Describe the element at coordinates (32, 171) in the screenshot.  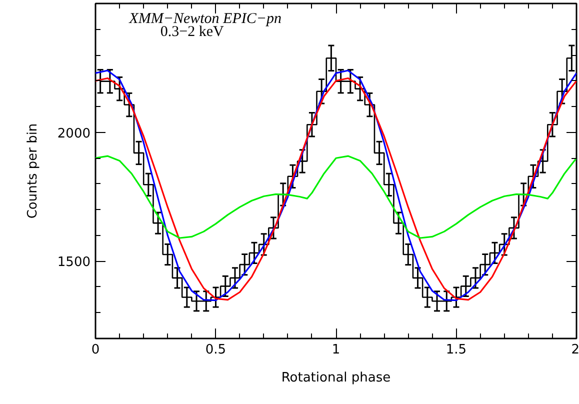
I see `y-axis-title: Counts per bin` at that location.